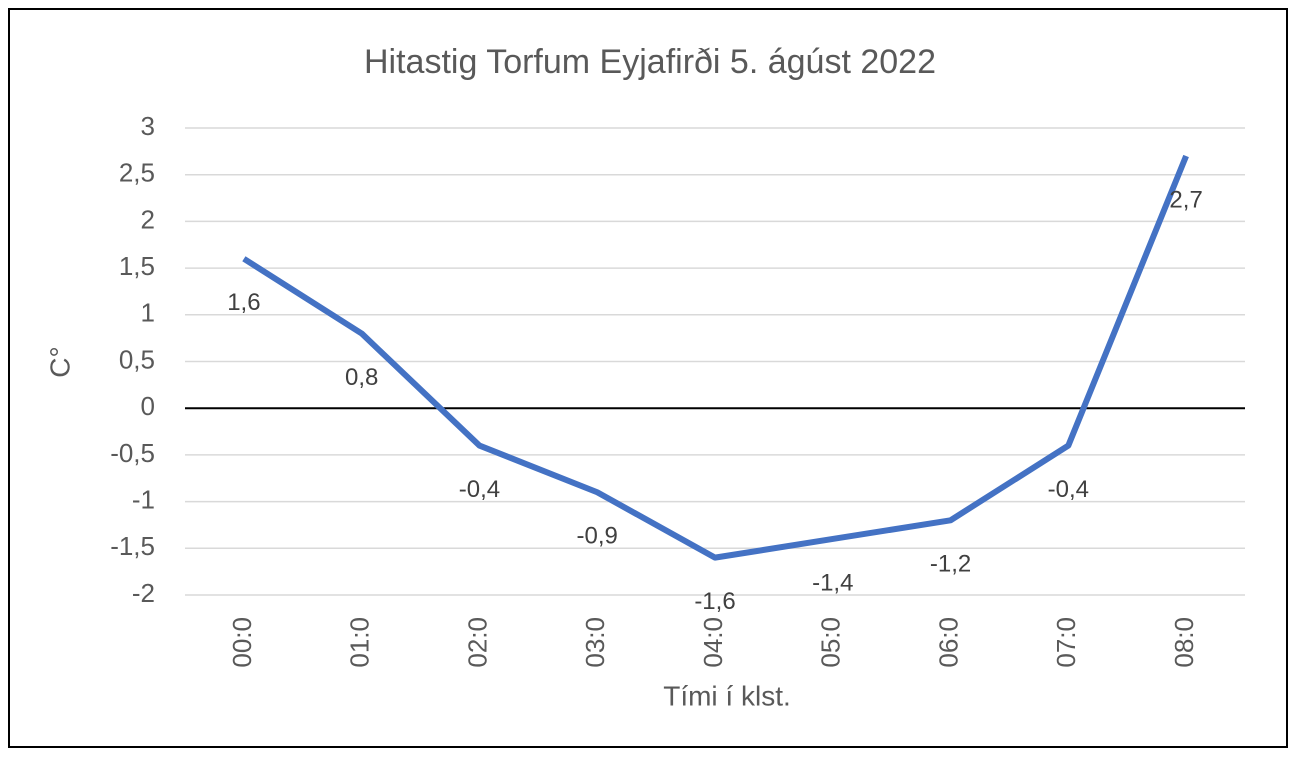  I want to click on y-axis-title: C°, so click(59, 361).